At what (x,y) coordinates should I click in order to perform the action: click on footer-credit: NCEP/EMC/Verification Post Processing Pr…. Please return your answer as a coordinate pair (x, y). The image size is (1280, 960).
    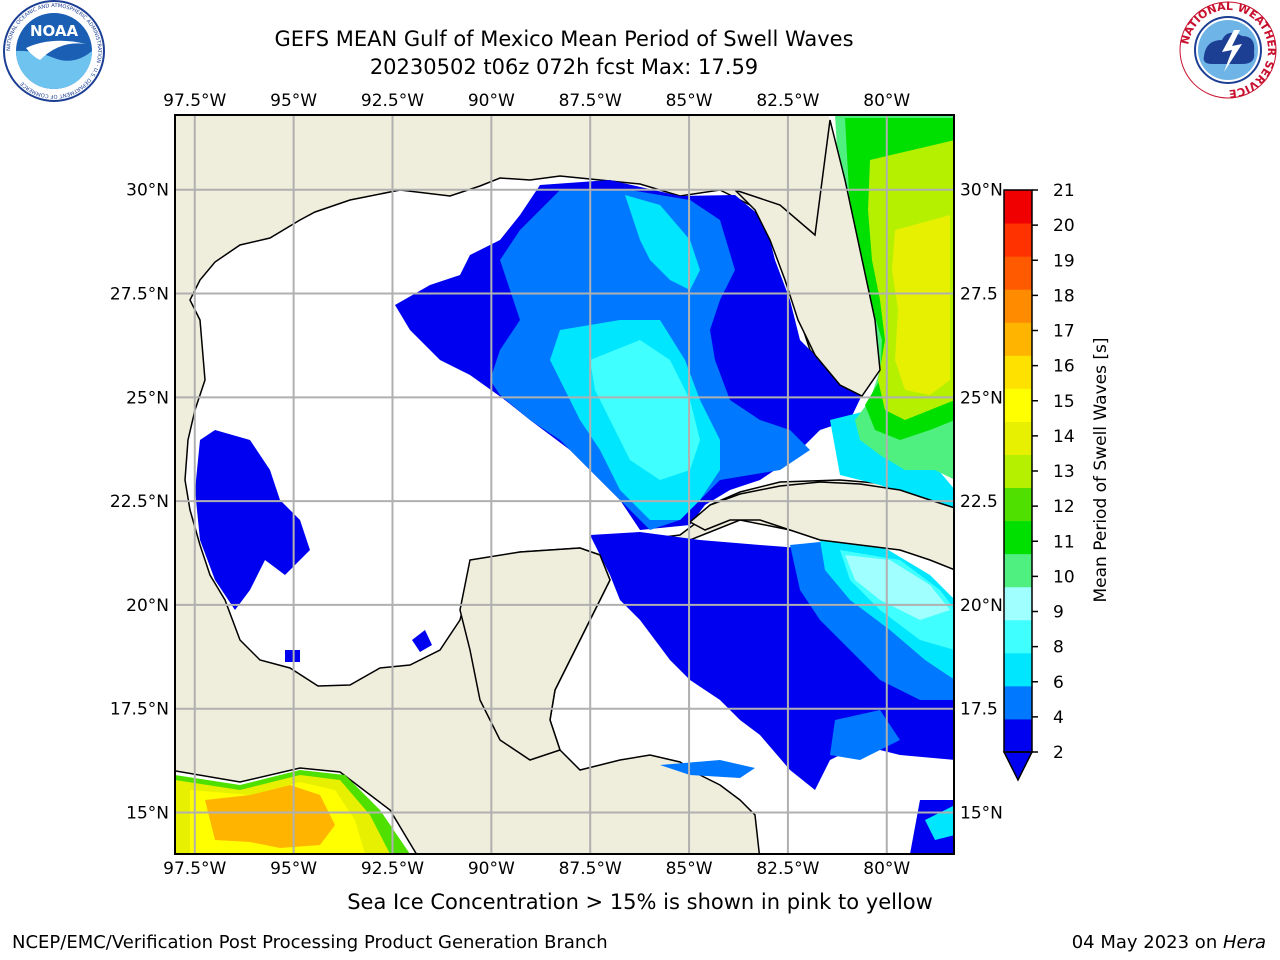
    Looking at the image, I should click on (310, 942).